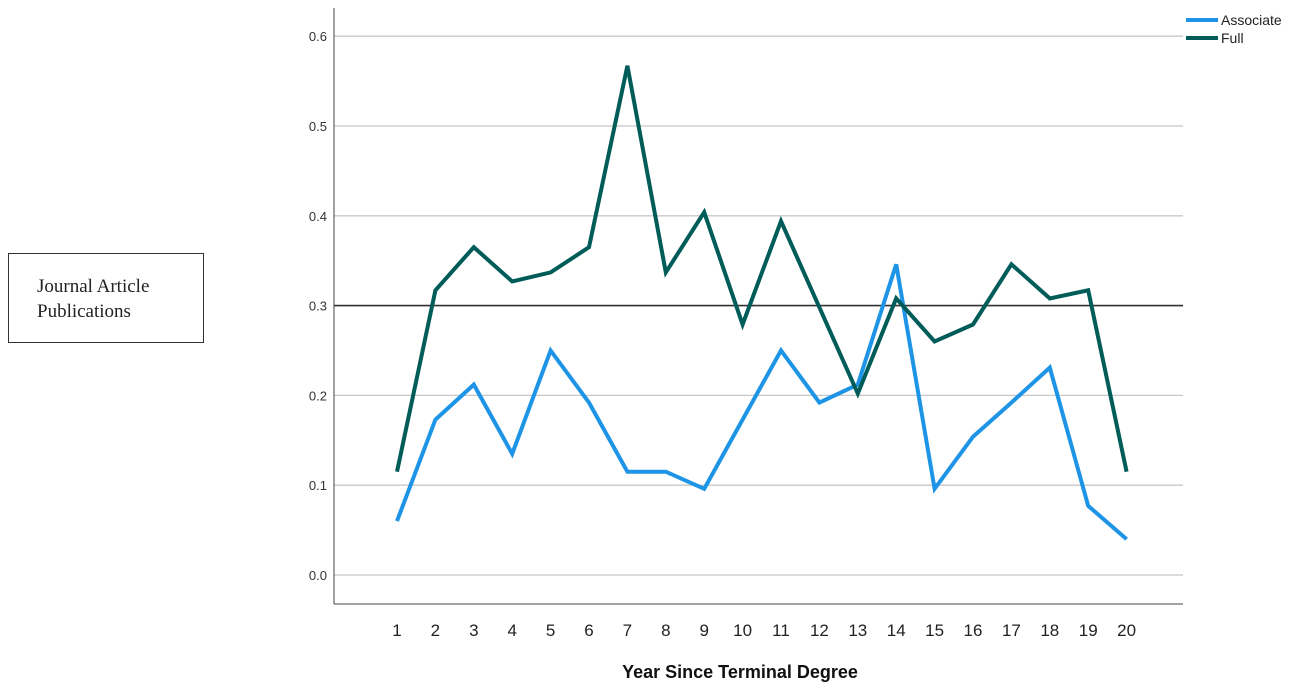 The width and height of the screenshot is (1313, 687). Describe the element at coordinates (550, 630) in the screenshot. I see `x-tick-label: 5` at that location.